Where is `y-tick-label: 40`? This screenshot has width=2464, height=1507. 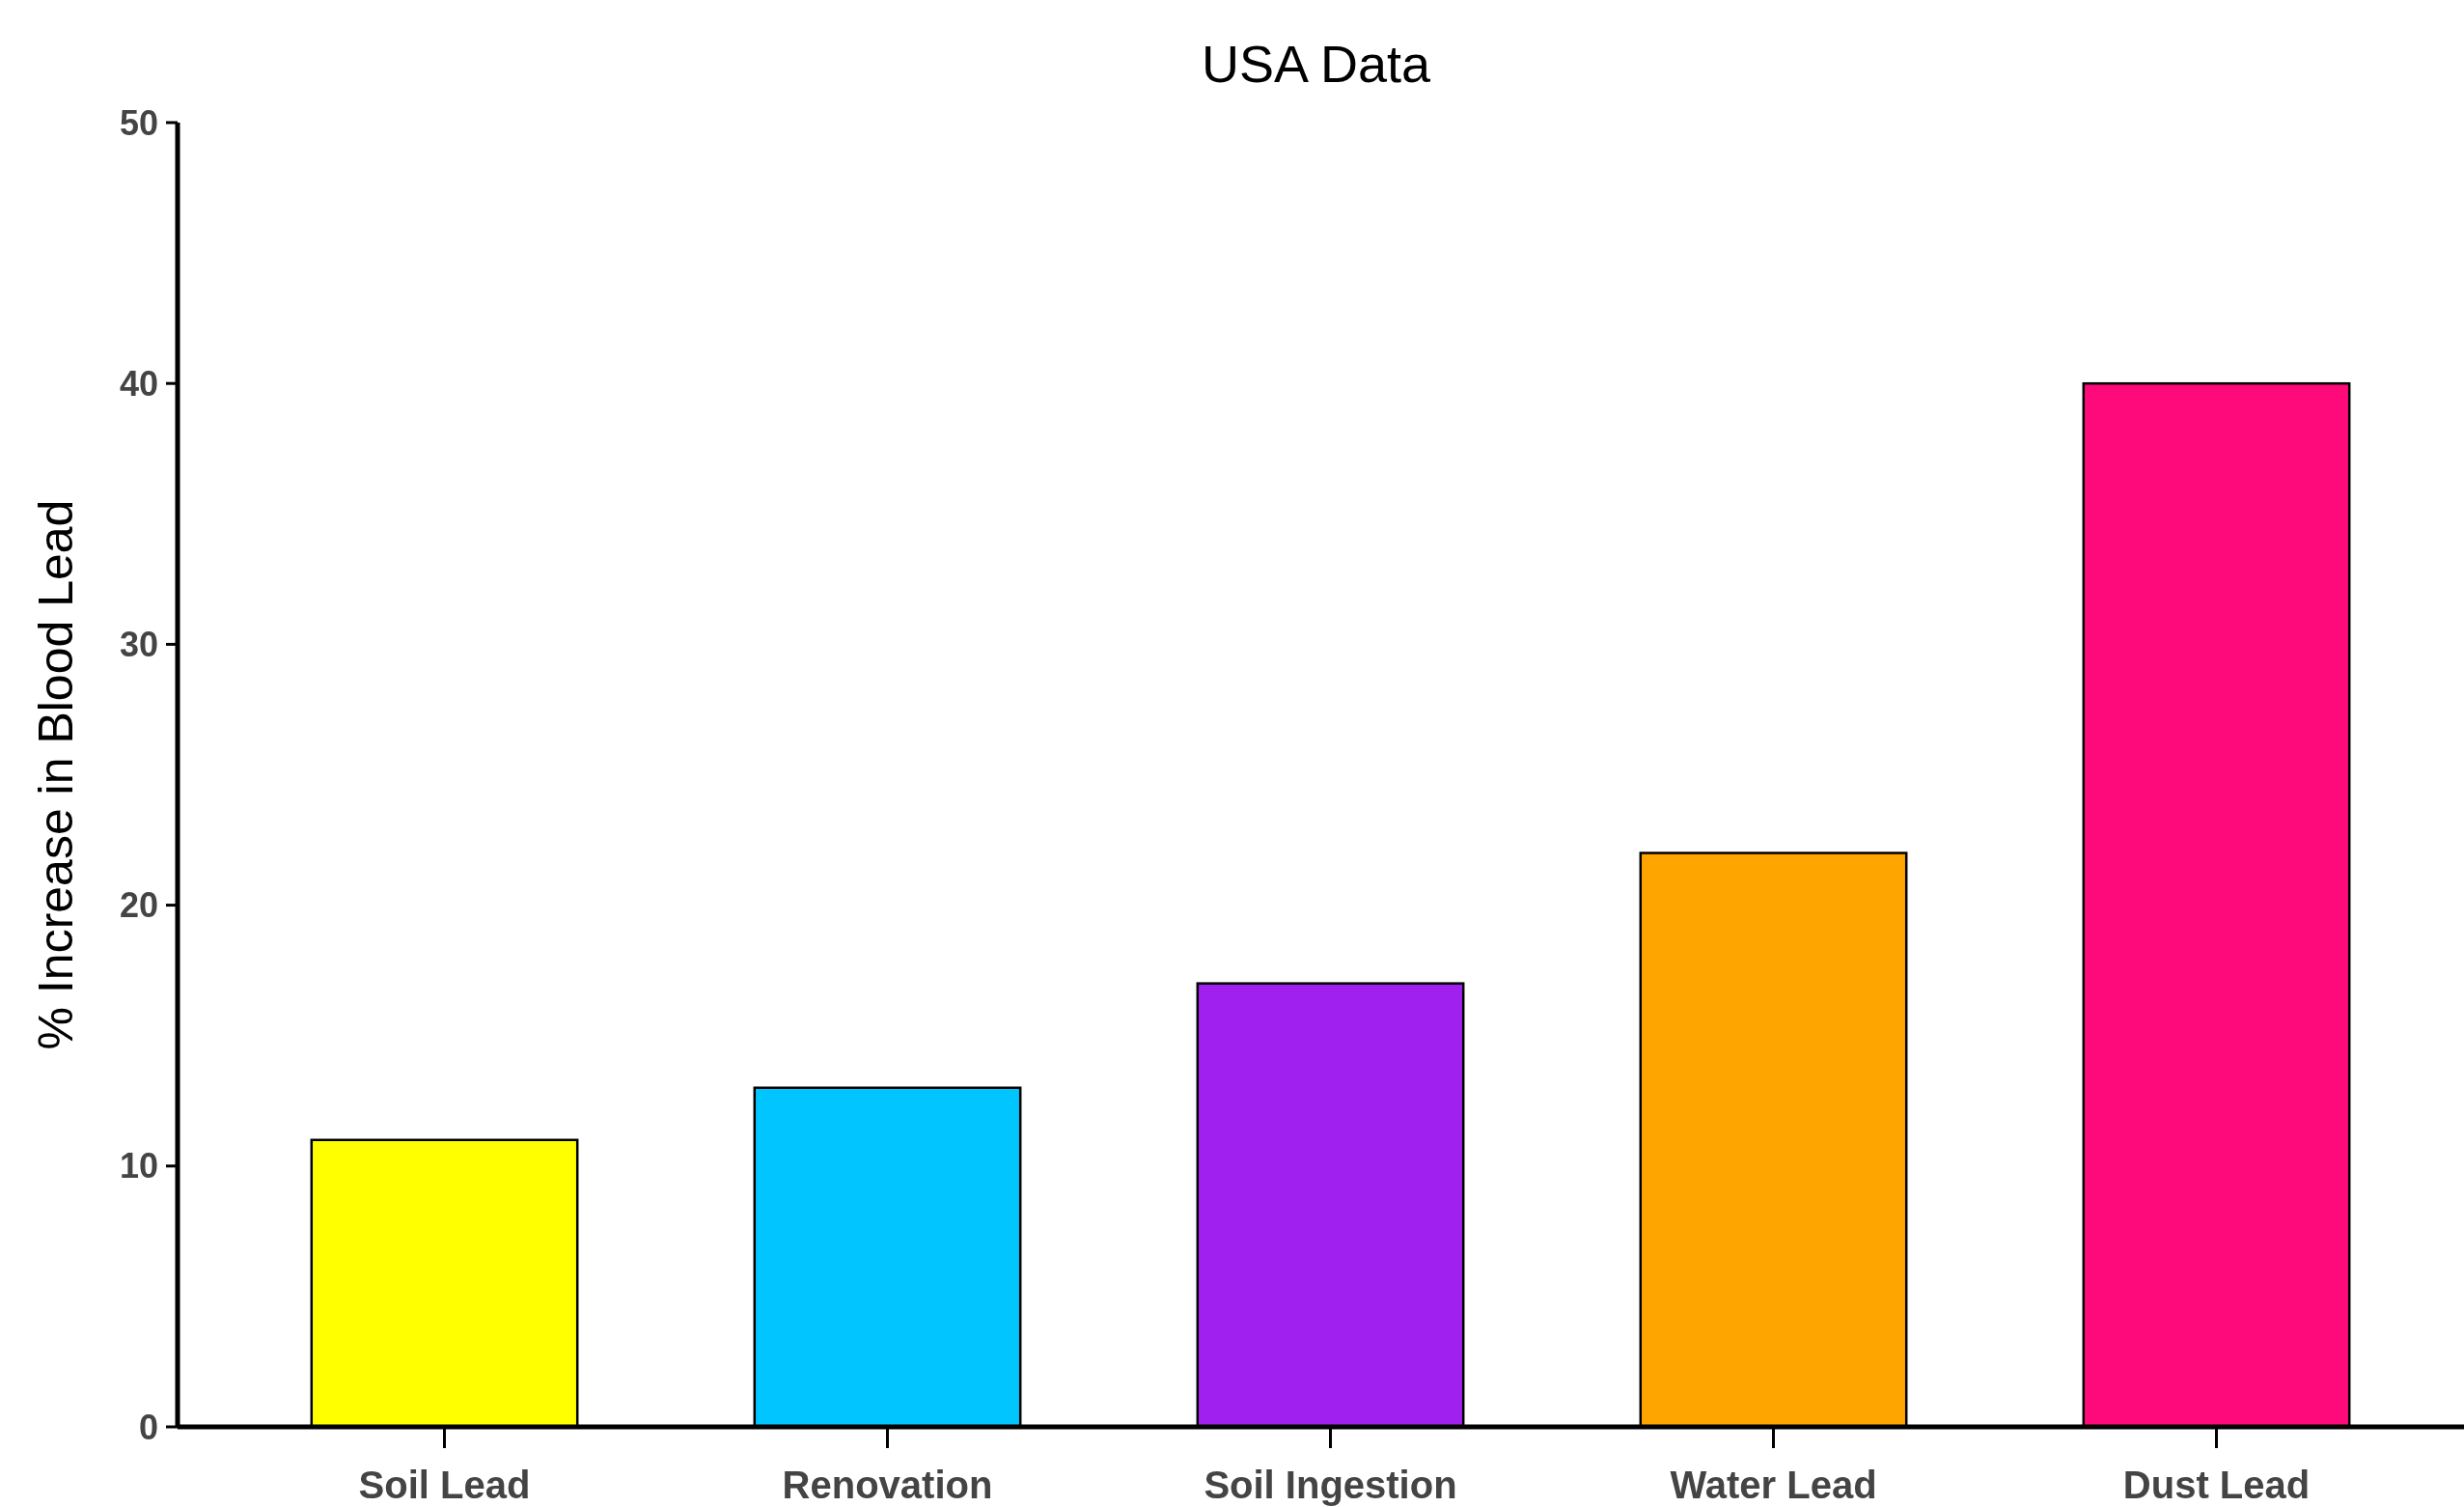
y-tick-label: 40 is located at coordinates (138, 383).